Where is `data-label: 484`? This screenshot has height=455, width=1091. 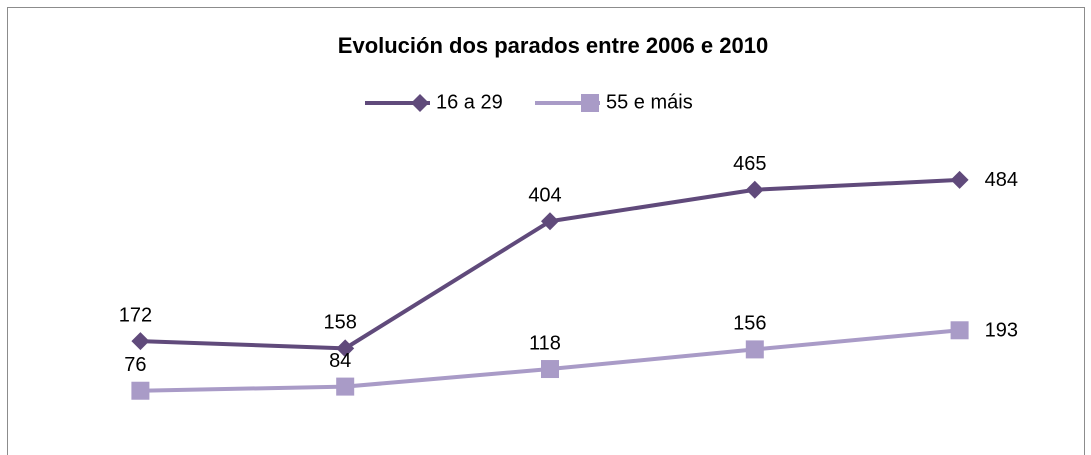
data-label: 484 is located at coordinates (1001, 180).